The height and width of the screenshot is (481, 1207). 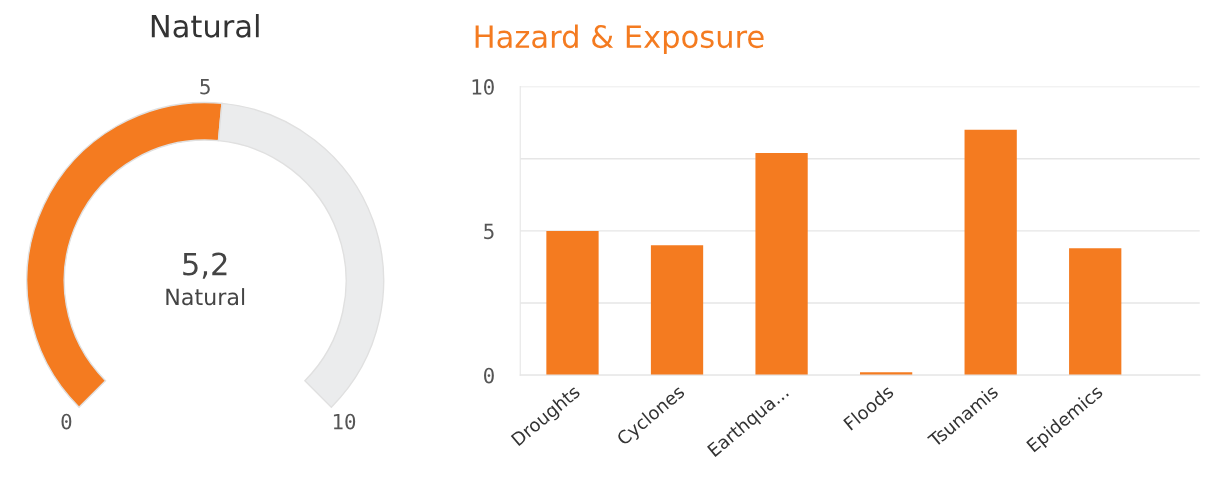 I want to click on y-tick-label: 5, so click(x=489, y=231).